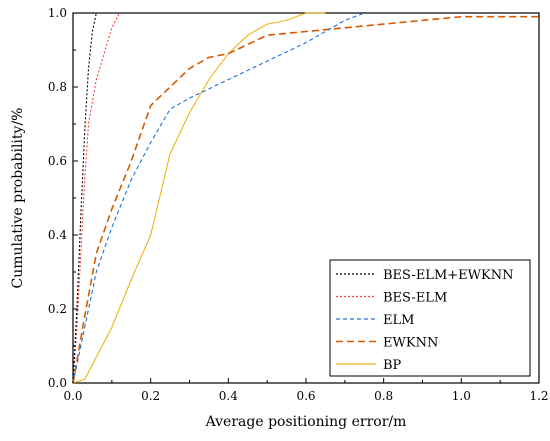 The width and height of the screenshot is (550, 441). What do you see at coordinates (63, 198) in the screenshot?
I see `y-axis-ticks: 0.0 0.2 0.4 0.6 0.8 1.0` at bounding box center [63, 198].